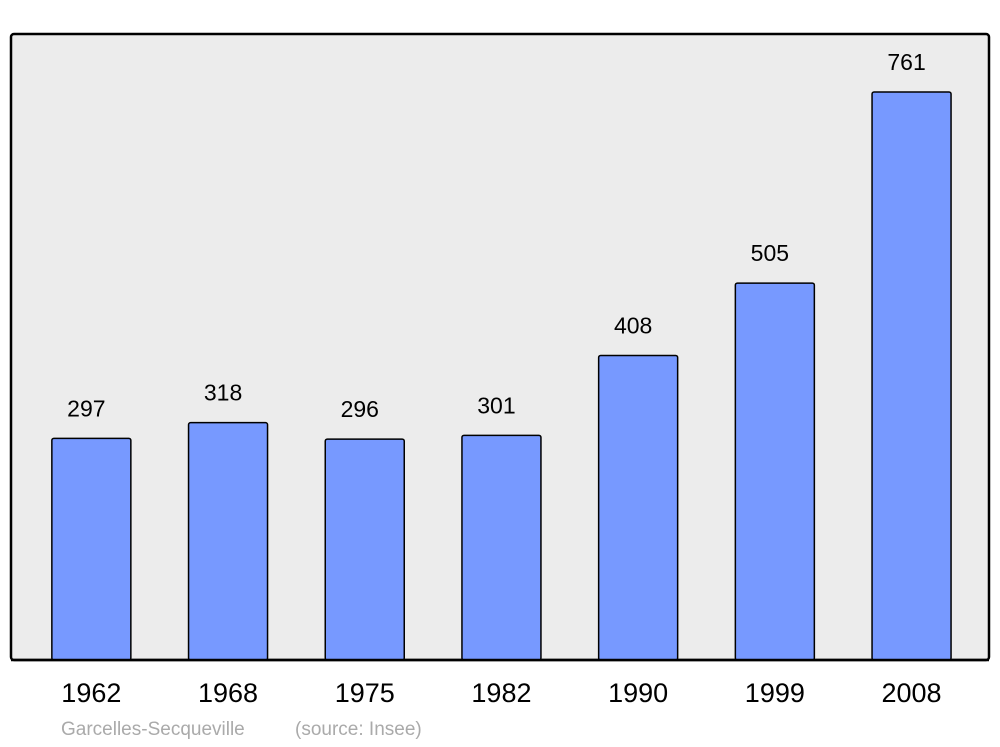 The height and width of the screenshot is (747, 1000). I want to click on source-note: (source: Insee), so click(358, 729).